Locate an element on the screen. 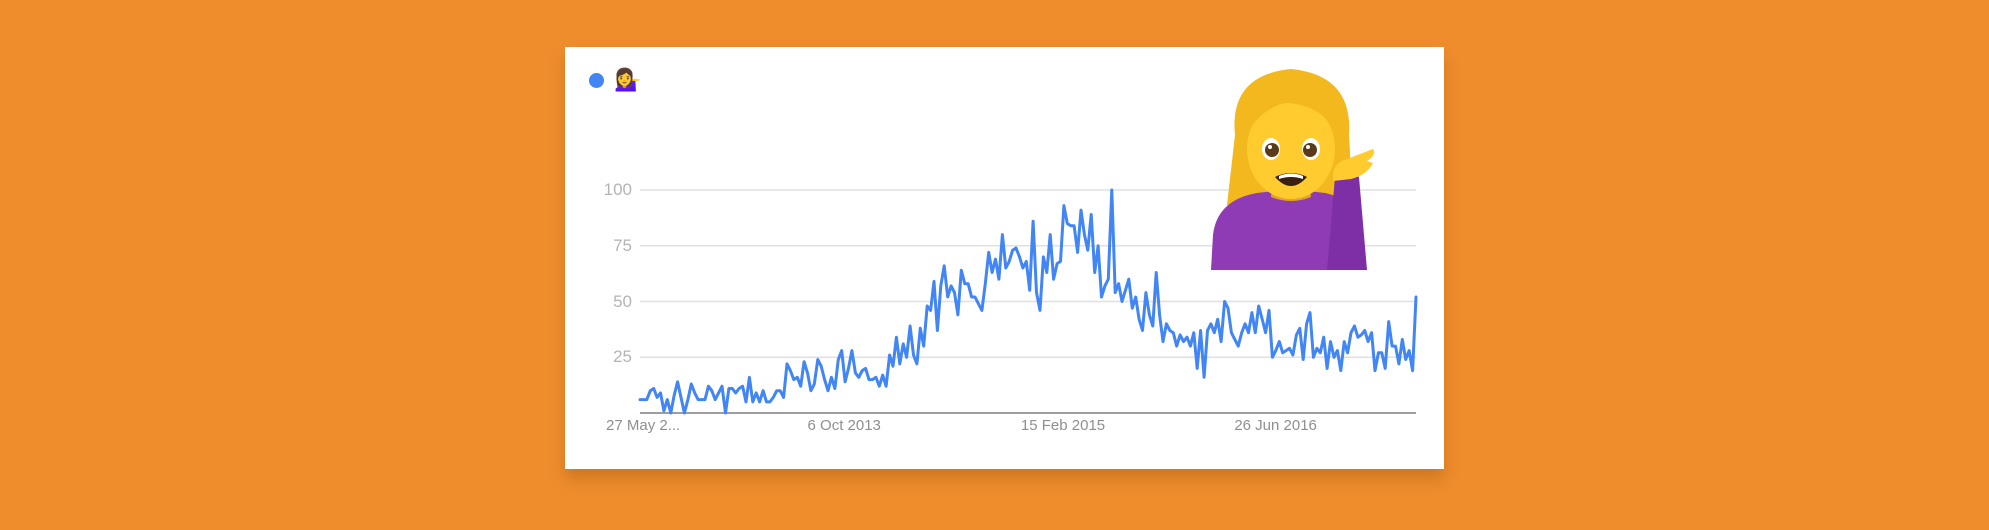 This screenshot has height=530, width=1989. woman-tipping-hand-icon is located at coordinates (1291, 167).